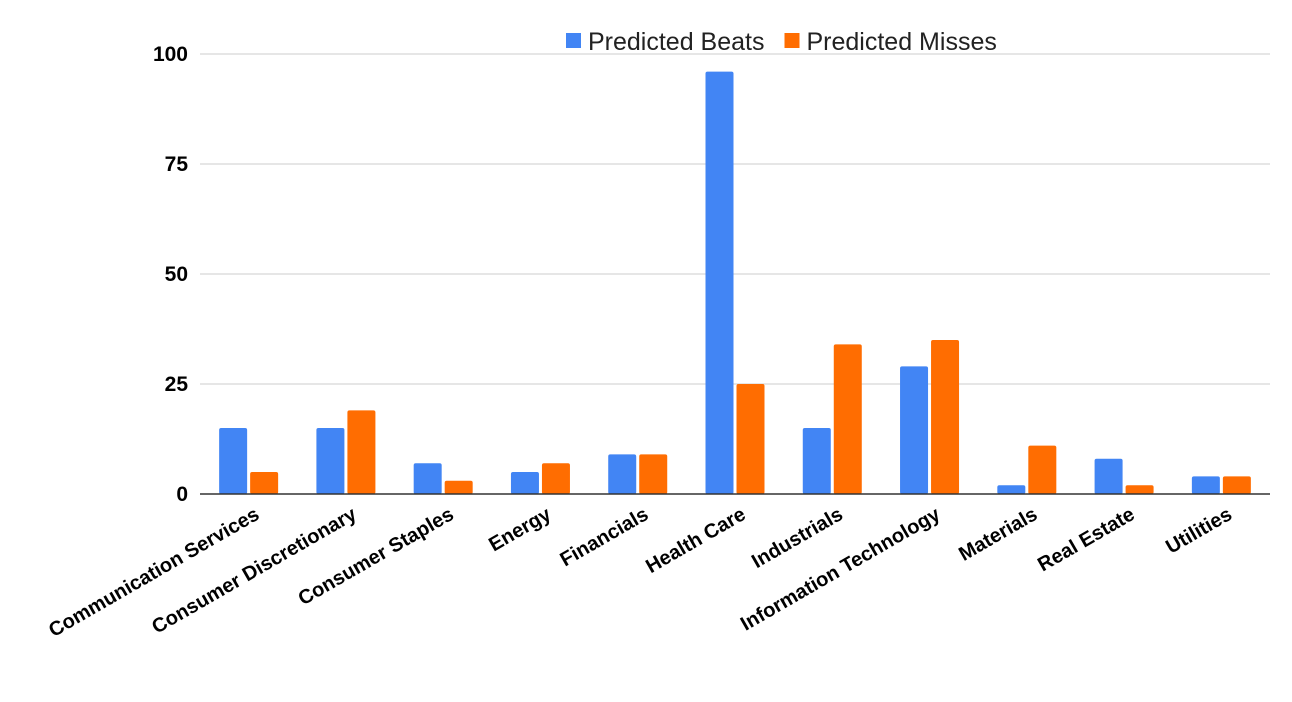 The height and width of the screenshot is (702, 1292). Describe the element at coordinates (376, 556) in the screenshot. I see `x-category-label: Consumer Staples` at that location.